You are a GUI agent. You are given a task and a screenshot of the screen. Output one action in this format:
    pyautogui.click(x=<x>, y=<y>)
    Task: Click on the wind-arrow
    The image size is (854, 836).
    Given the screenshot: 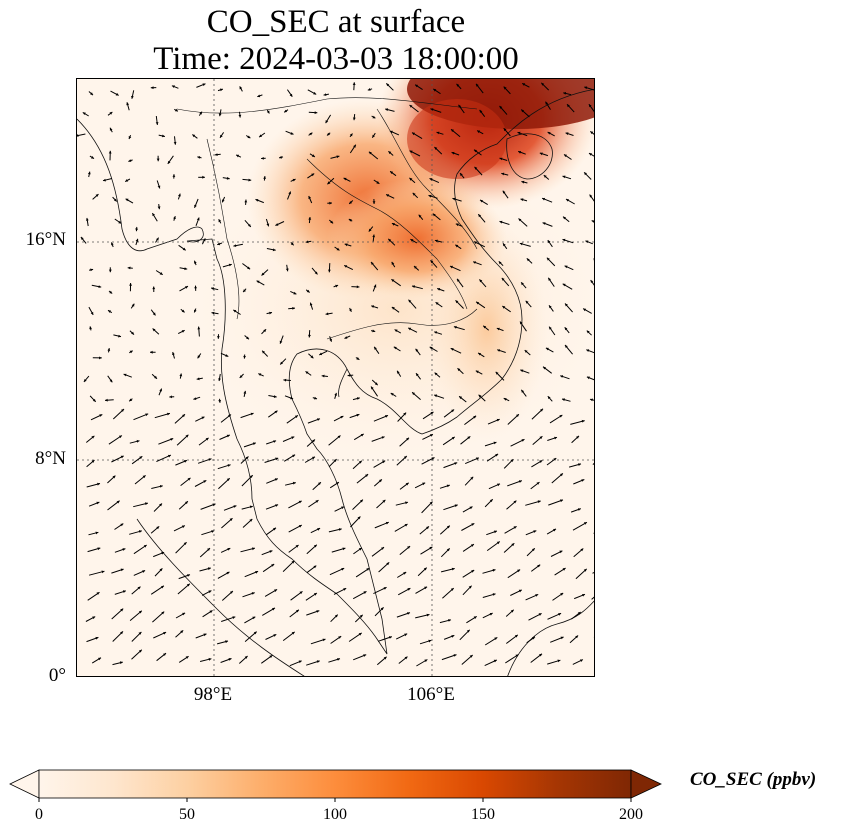 What is the action you would take?
    pyautogui.click(x=162, y=415)
    